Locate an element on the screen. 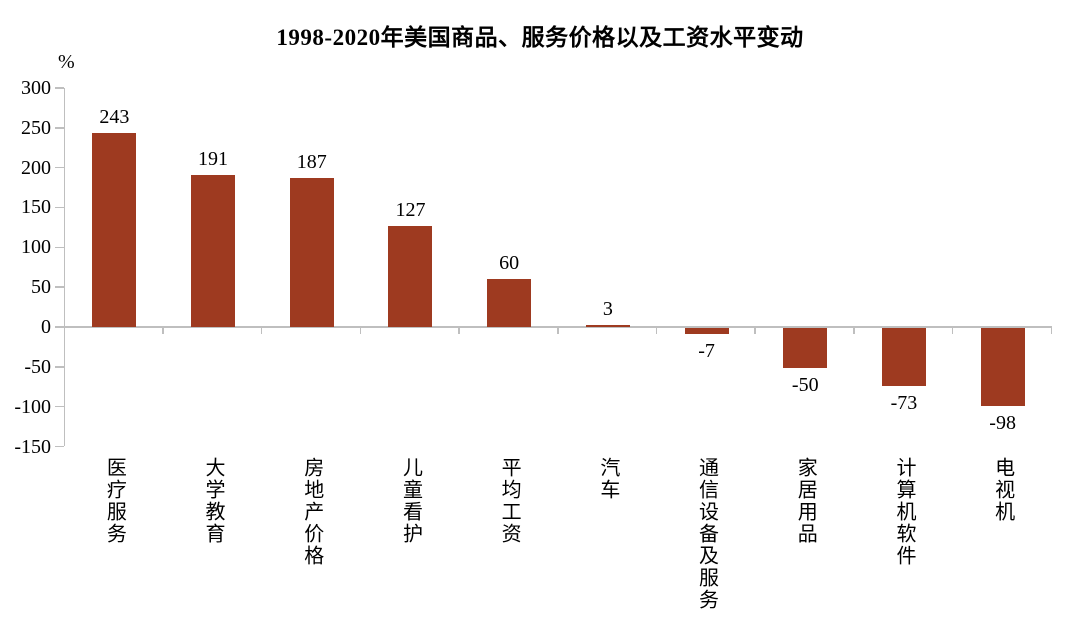 Image resolution: width=1080 pixels, height=640 pixels. chart-title: 1998-2020年美国商品、服务价格以及工资水平变动 is located at coordinates (540, 37).